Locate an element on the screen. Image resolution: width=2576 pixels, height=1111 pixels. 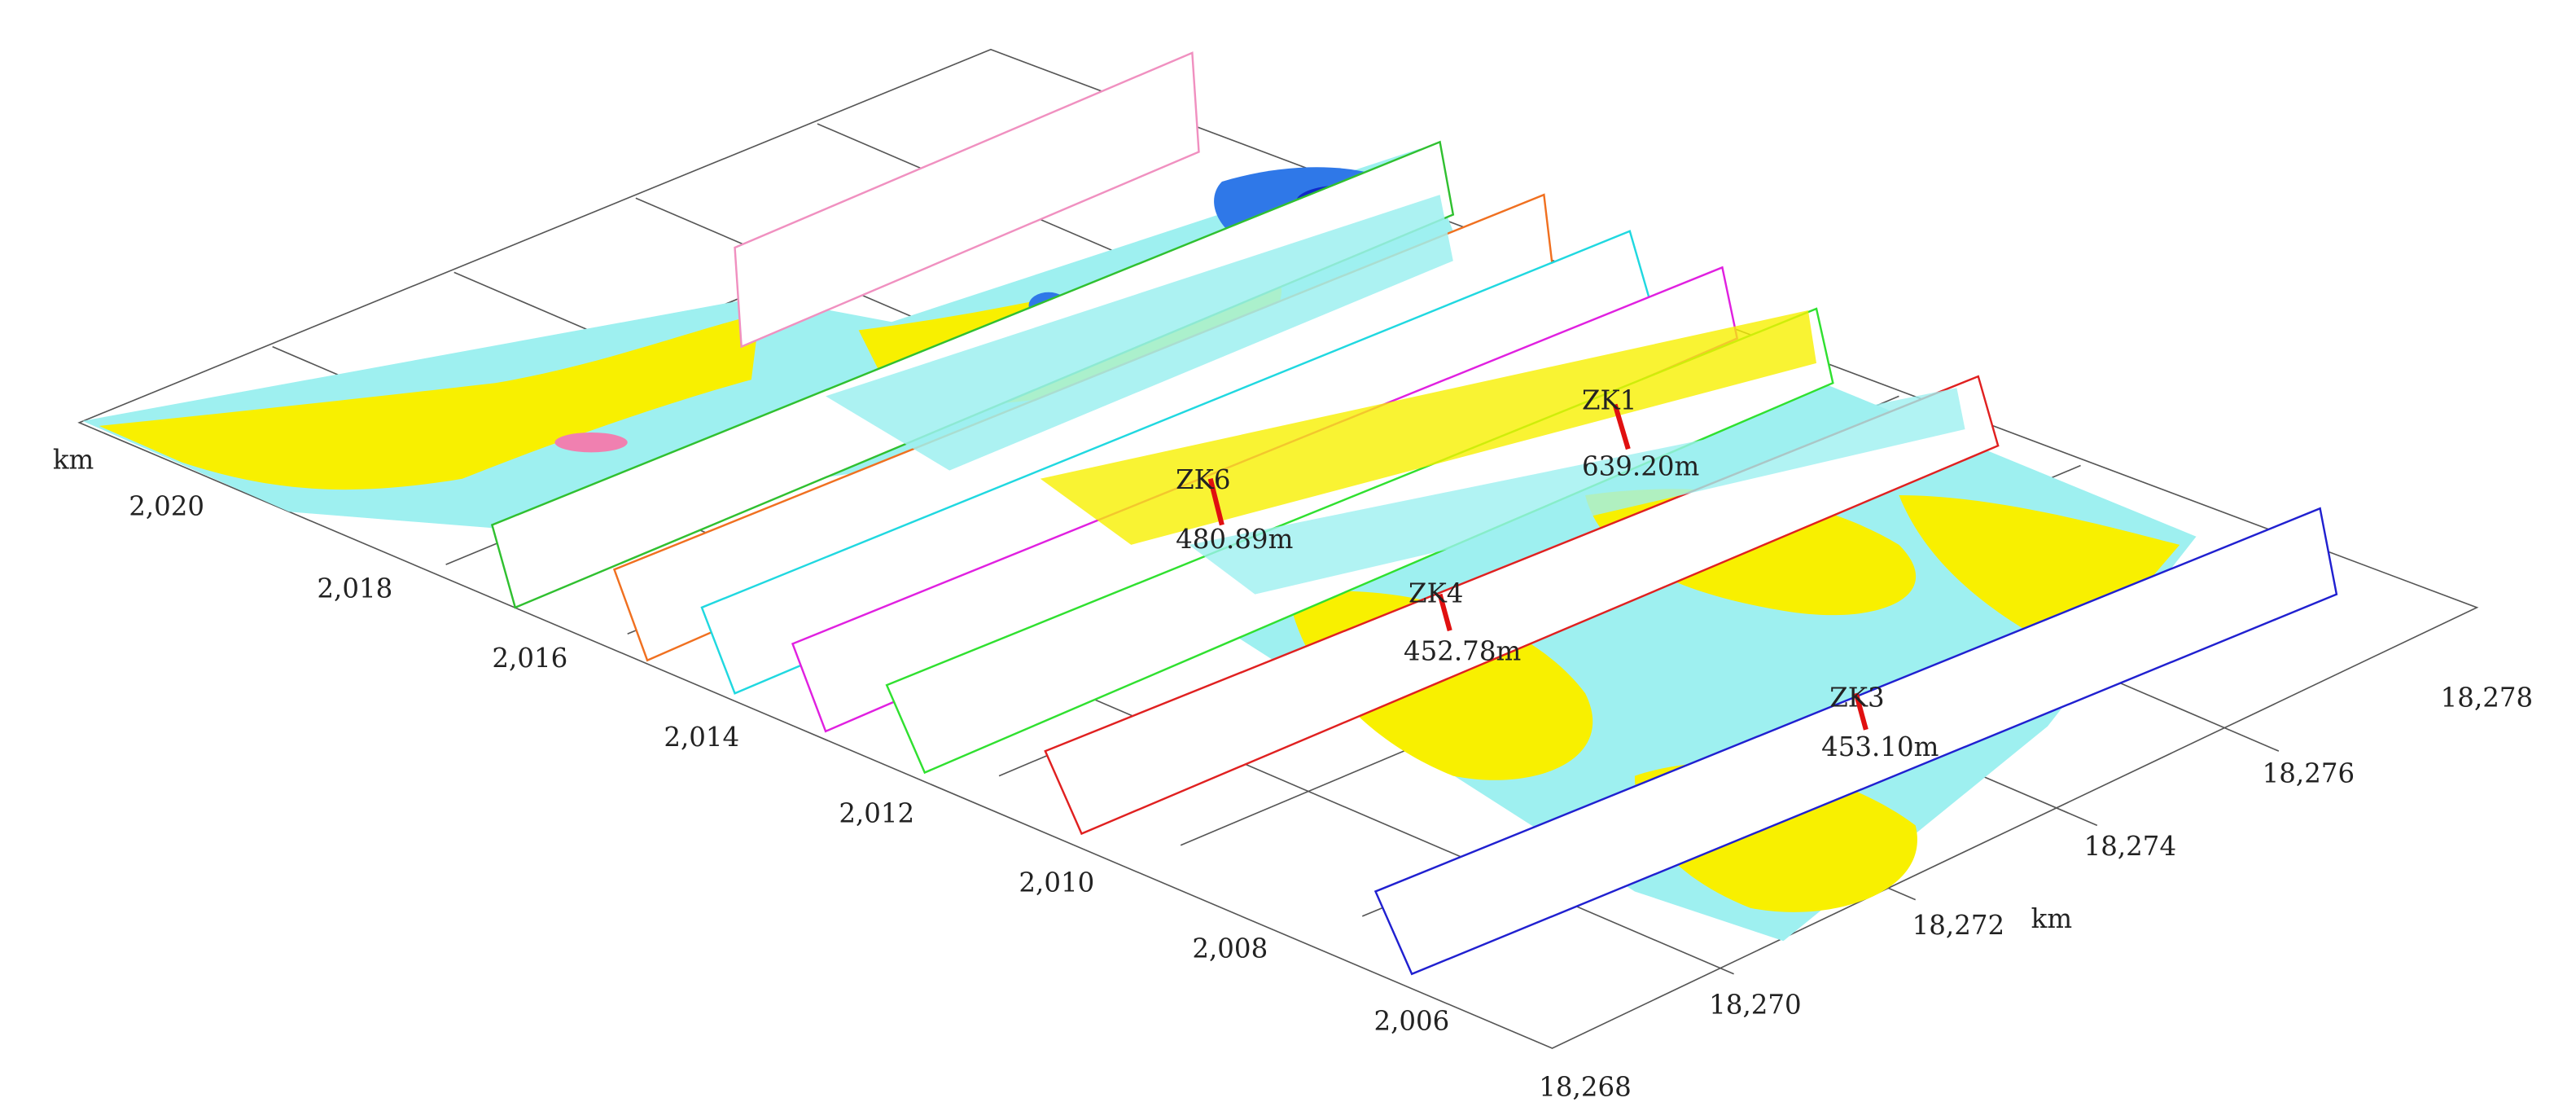
y-tick-label: 2,012 is located at coordinates (876, 812).